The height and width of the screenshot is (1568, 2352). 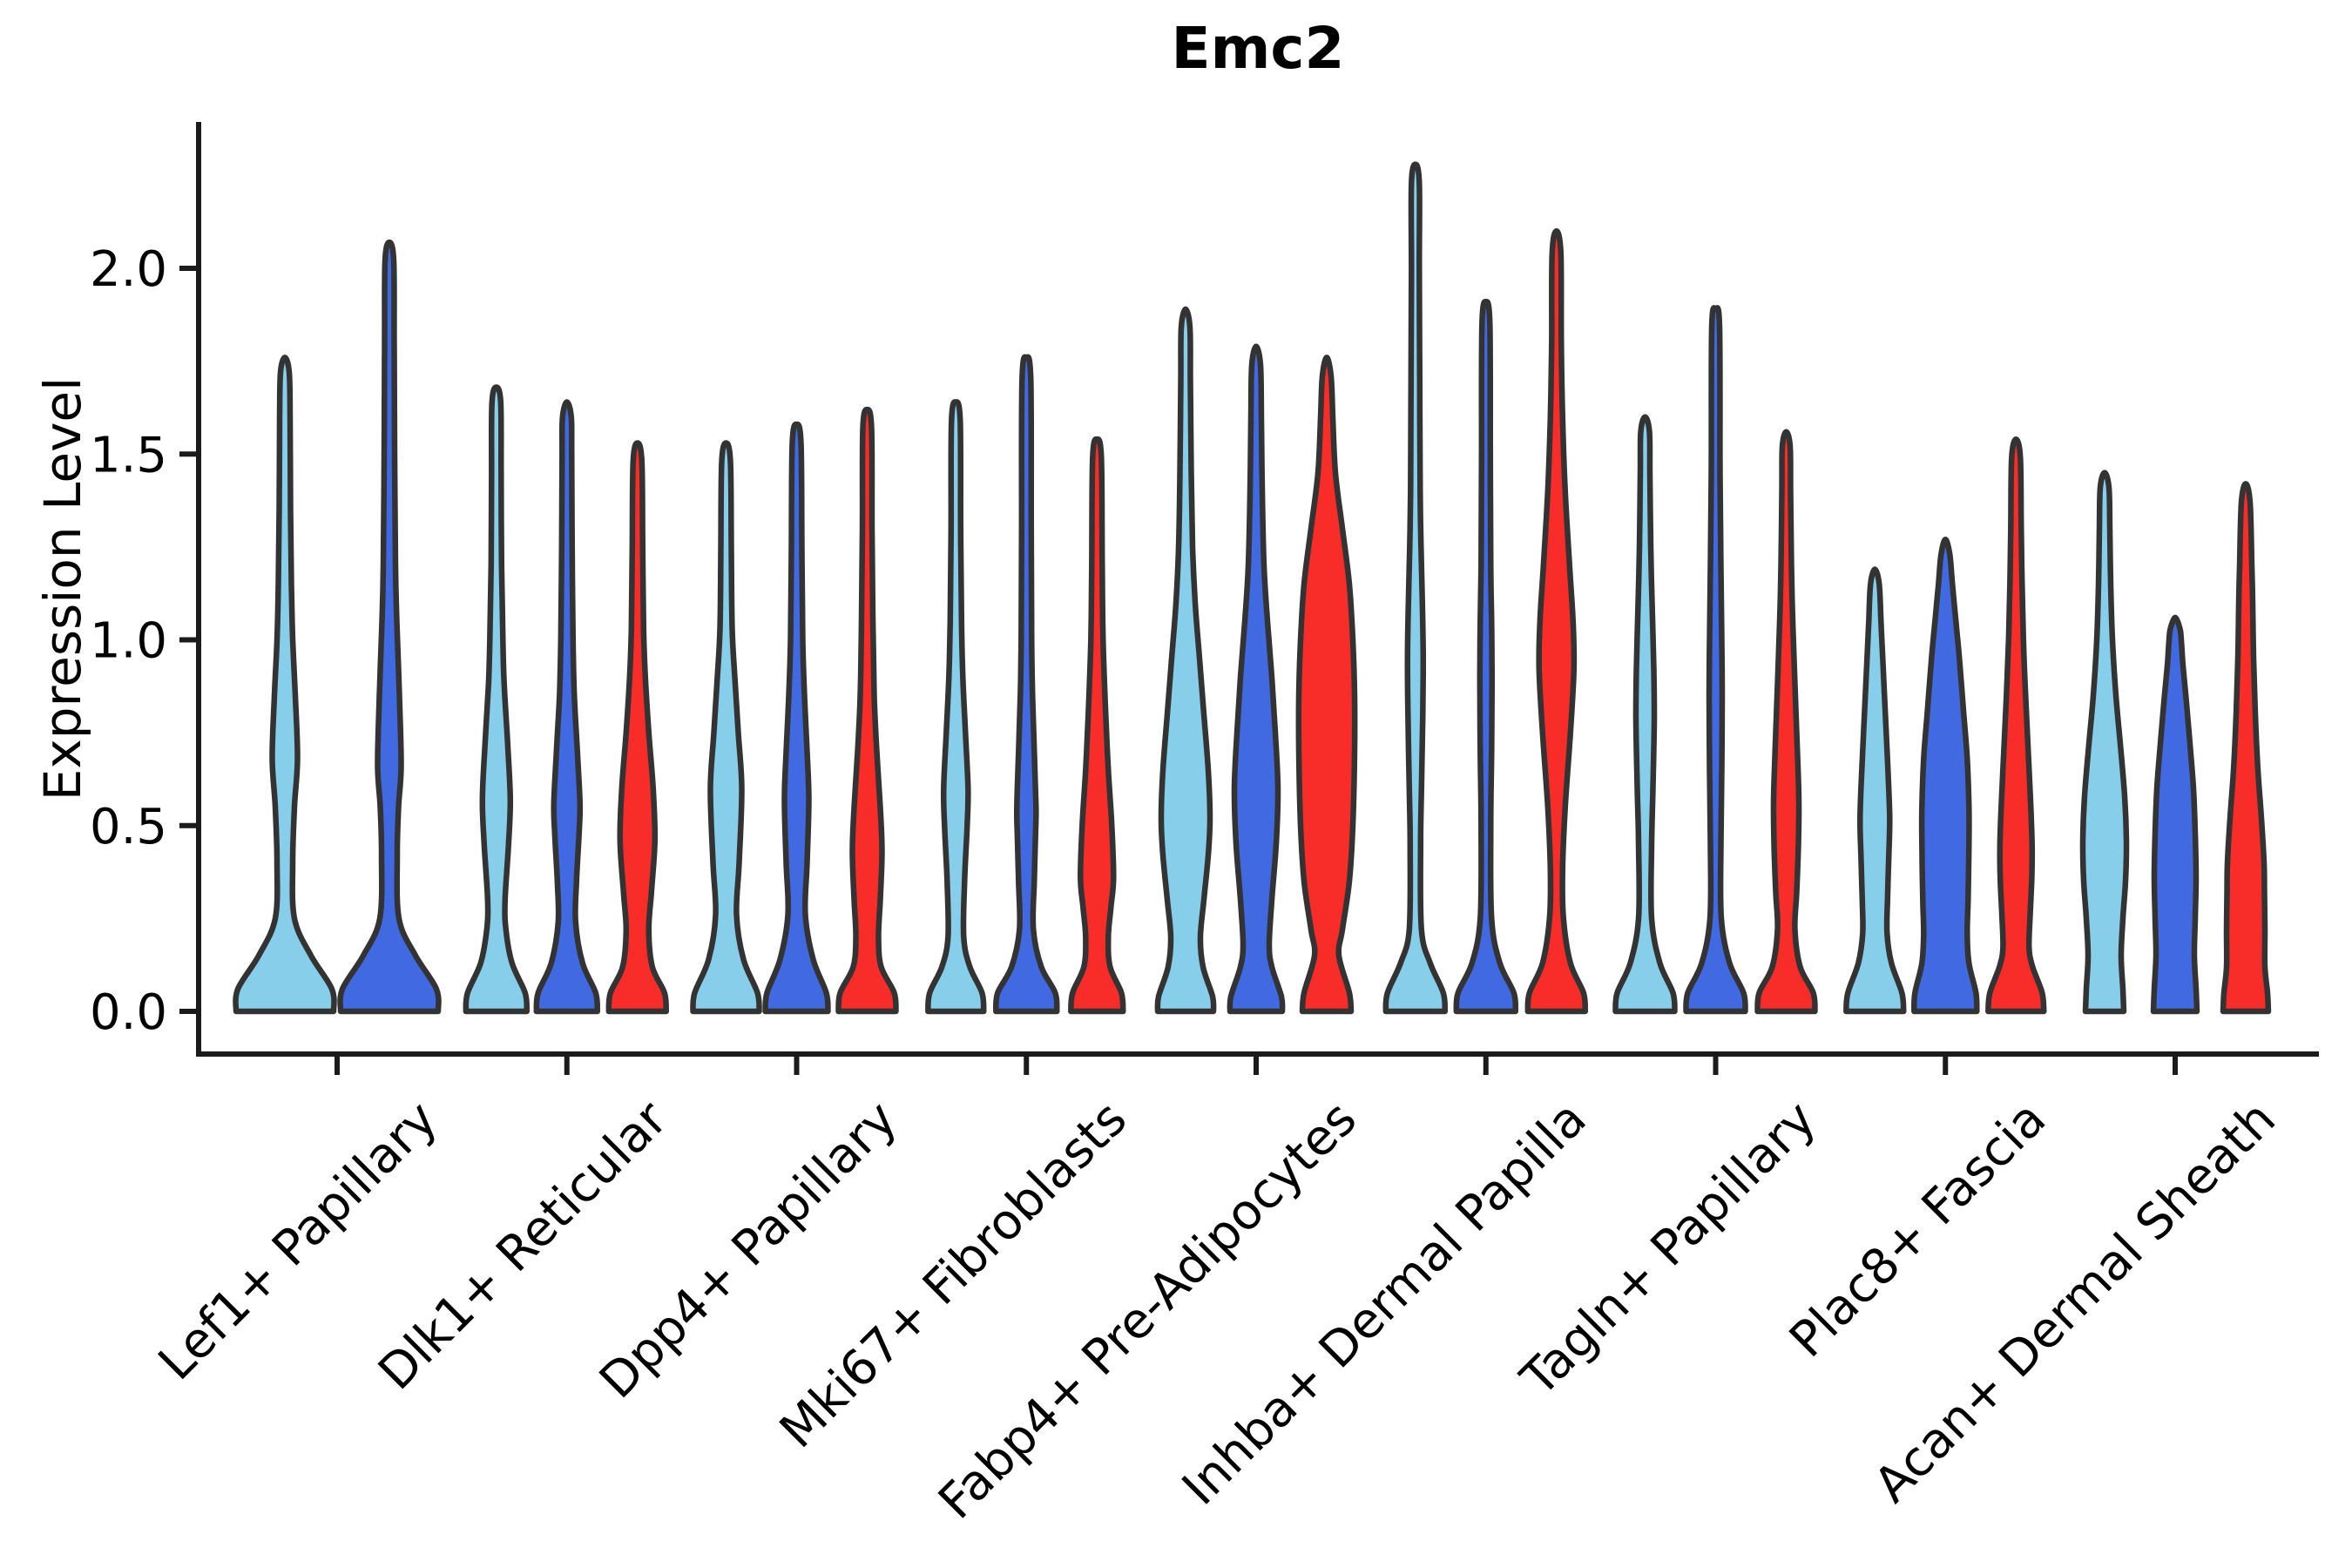 I want to click on violin-lef1-royal-blue, so click(x=389, y=627).